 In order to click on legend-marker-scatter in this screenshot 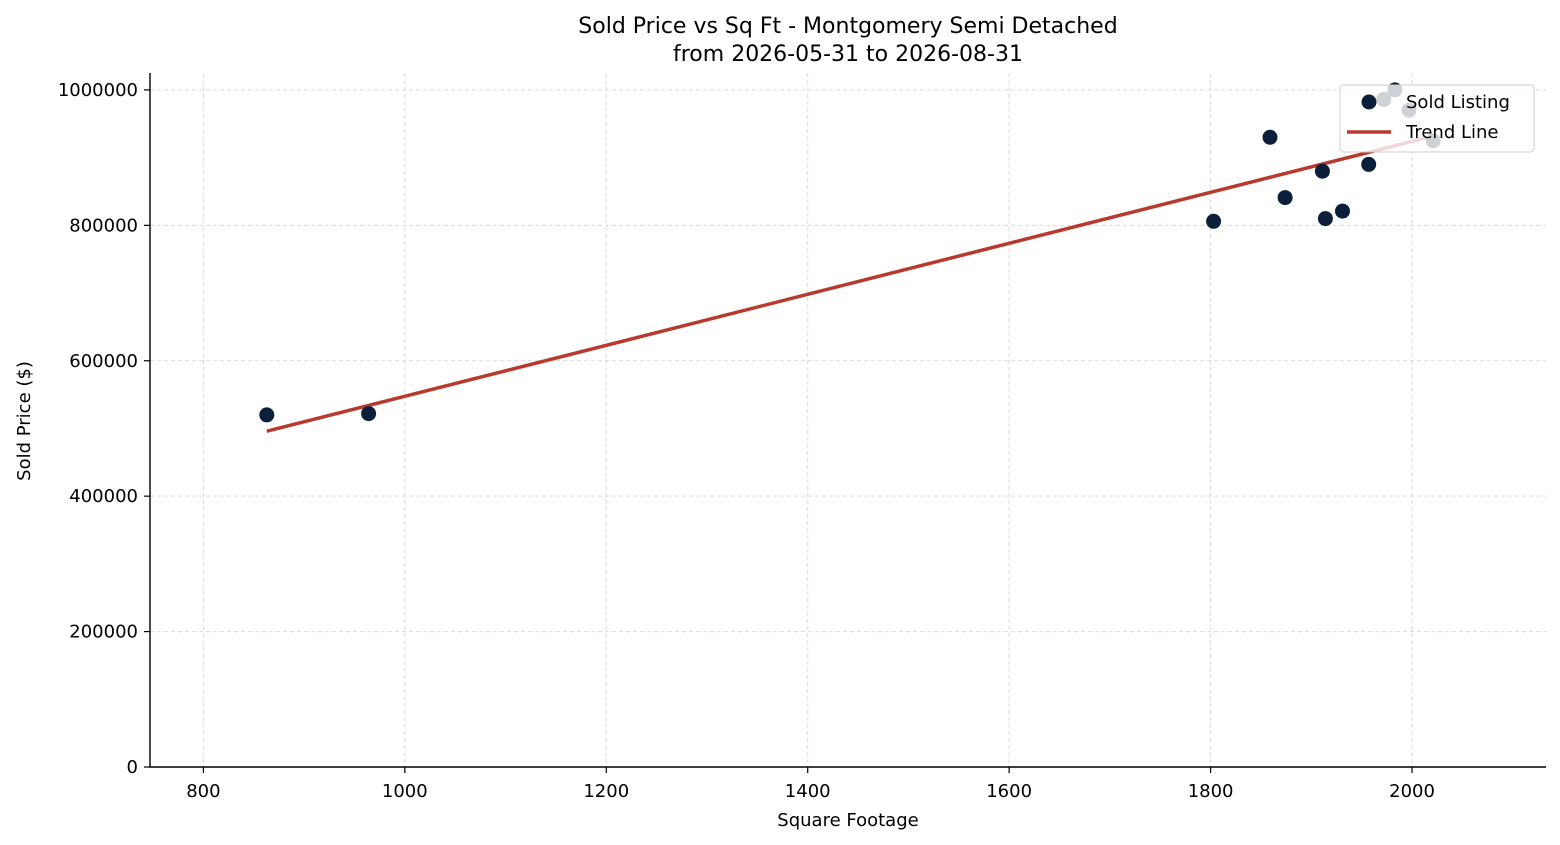, I will do `click(1369, 102)`.